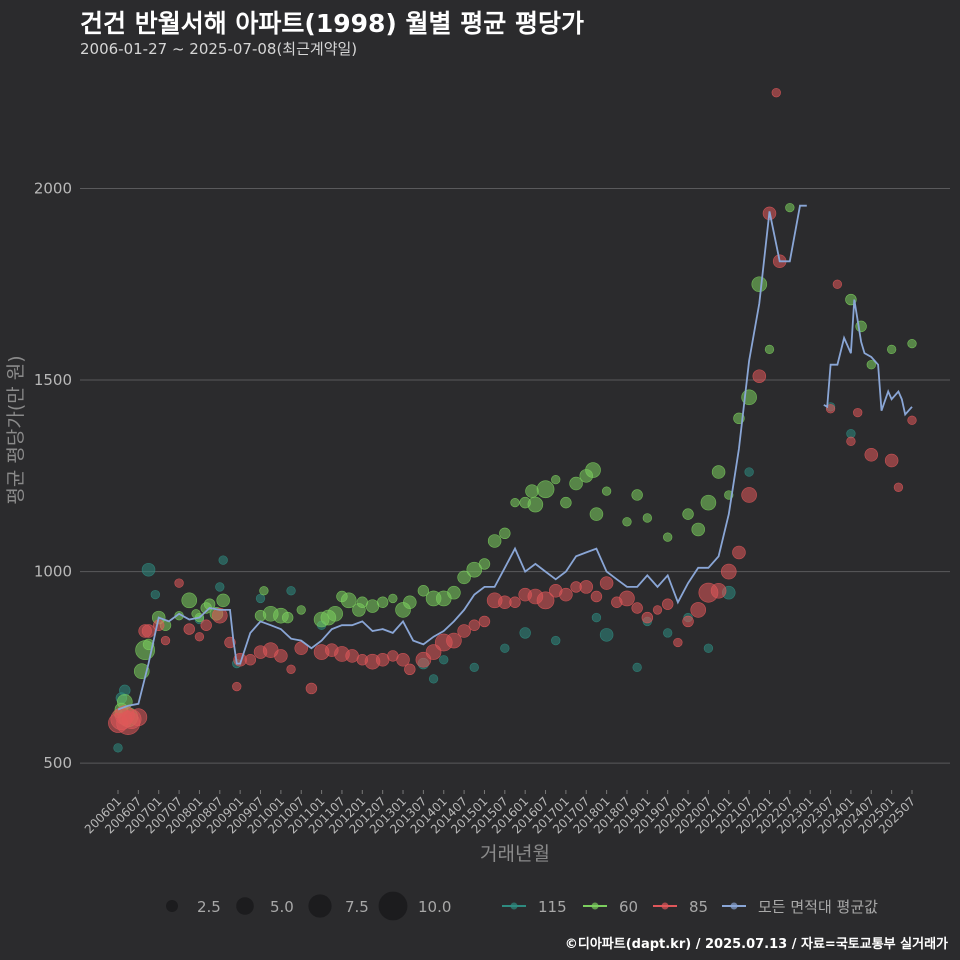  I want to click on size-legend-label: 7.5, so click(357, 907).